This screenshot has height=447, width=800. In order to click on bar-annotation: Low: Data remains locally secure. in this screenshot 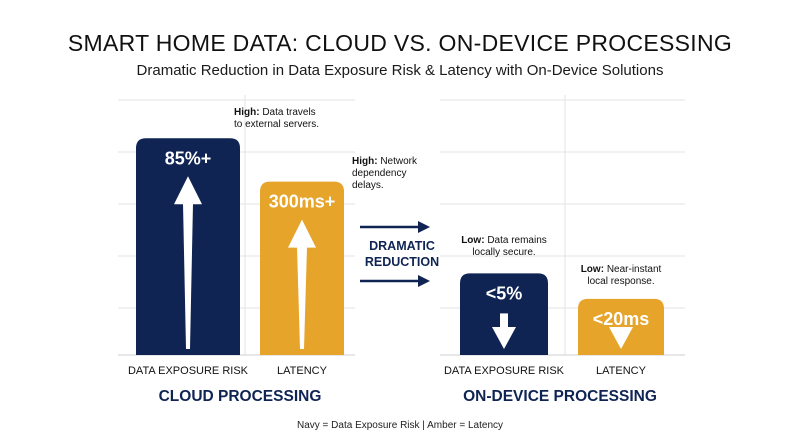, I will do `click(504, 246)`.